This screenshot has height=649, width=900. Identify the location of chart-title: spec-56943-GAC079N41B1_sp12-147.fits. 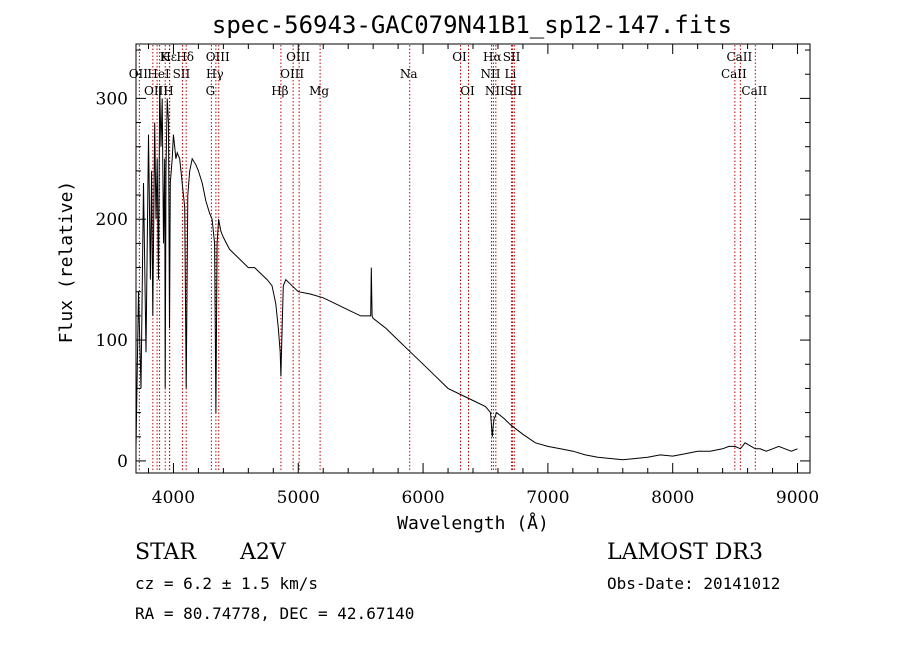
(472, 25).